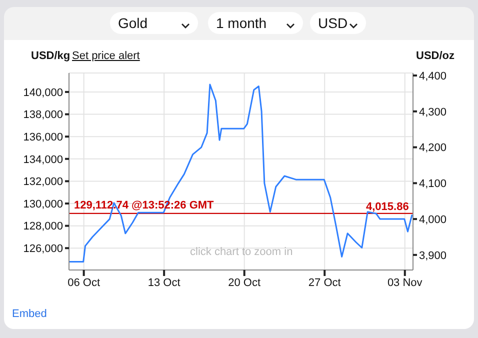 Image resolution: width=478 pixels, height=338 pixels. Describe the element at coordinates (433, 148) in the screenshot. I see `y2-tick-label: 4,200` at that location.